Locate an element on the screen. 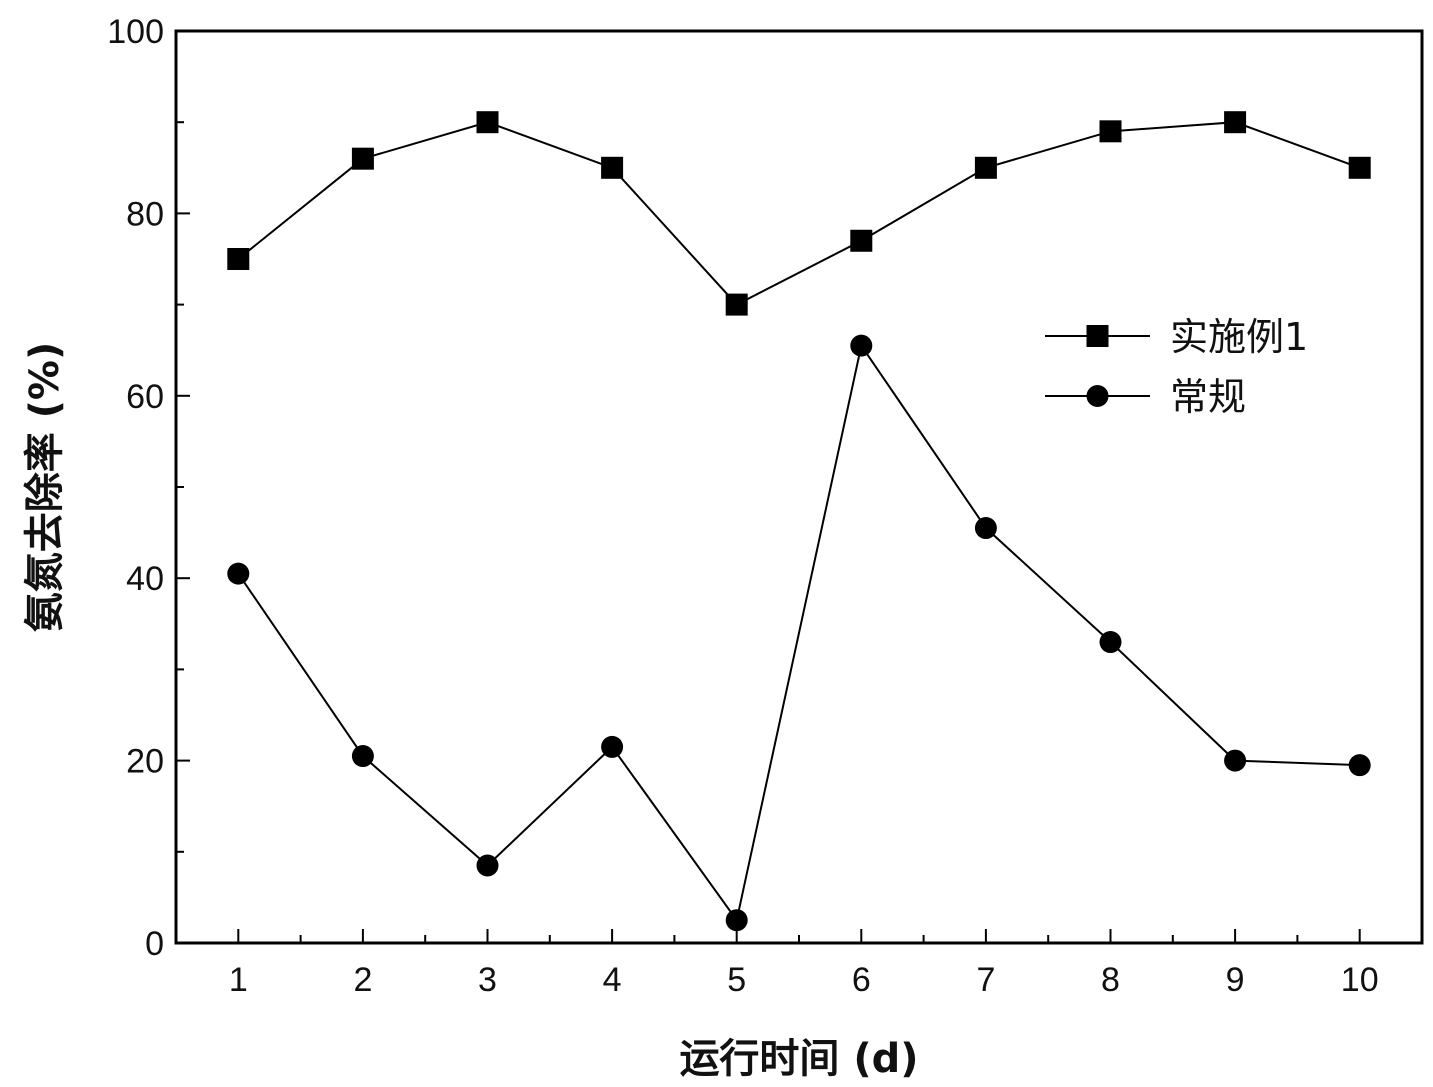 The height and width of the screenshot is (1087, 1433). legend-label: 常规 is located at coordinates (1208, 397).